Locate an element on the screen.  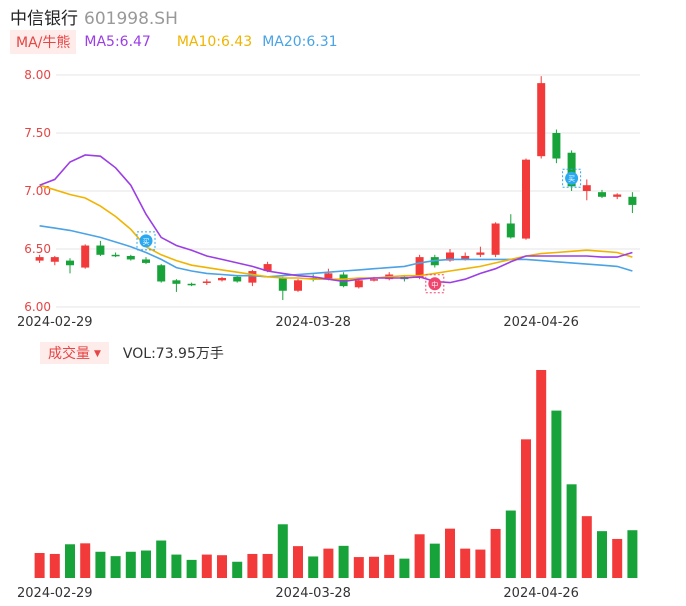
ma20-value: MA20:6.31 is located at coordinates (300, 42).